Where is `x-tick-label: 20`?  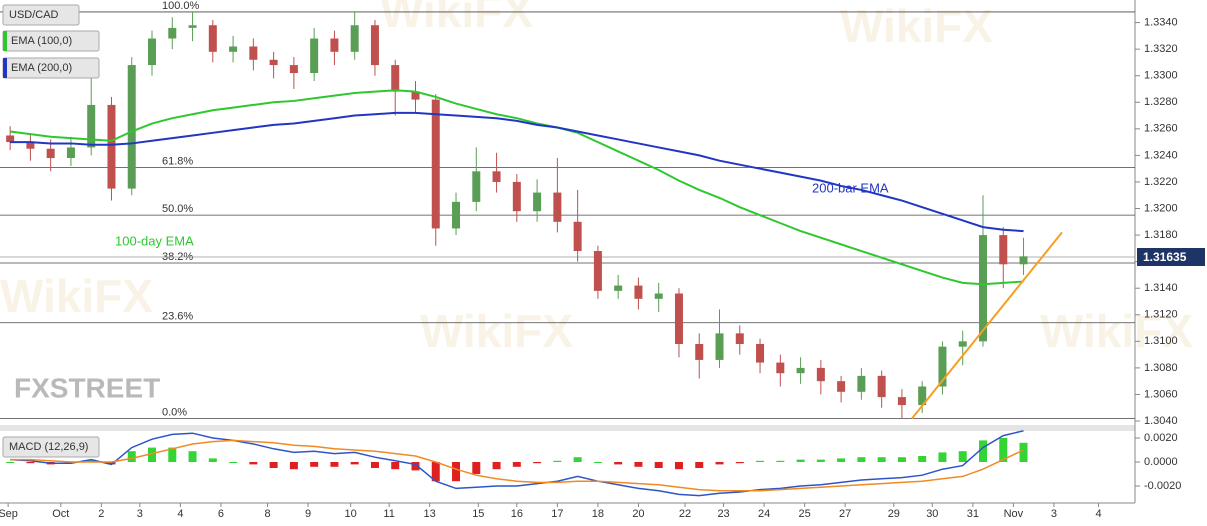 x-tick-label: 20 is located at coordinates (638, 514).